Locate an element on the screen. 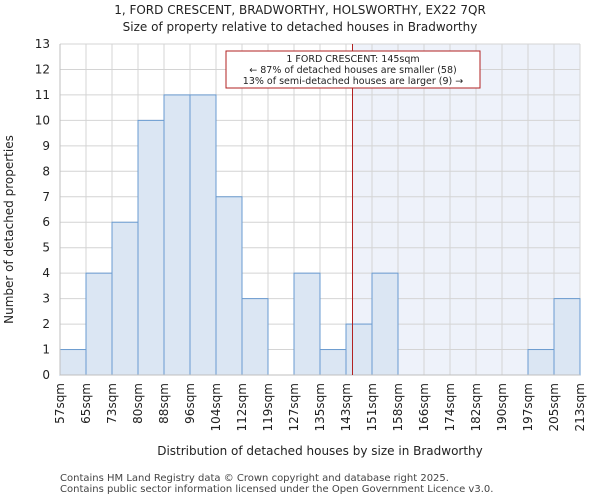  x-tick-label: 135sqm is located at coordinates (320, 407).